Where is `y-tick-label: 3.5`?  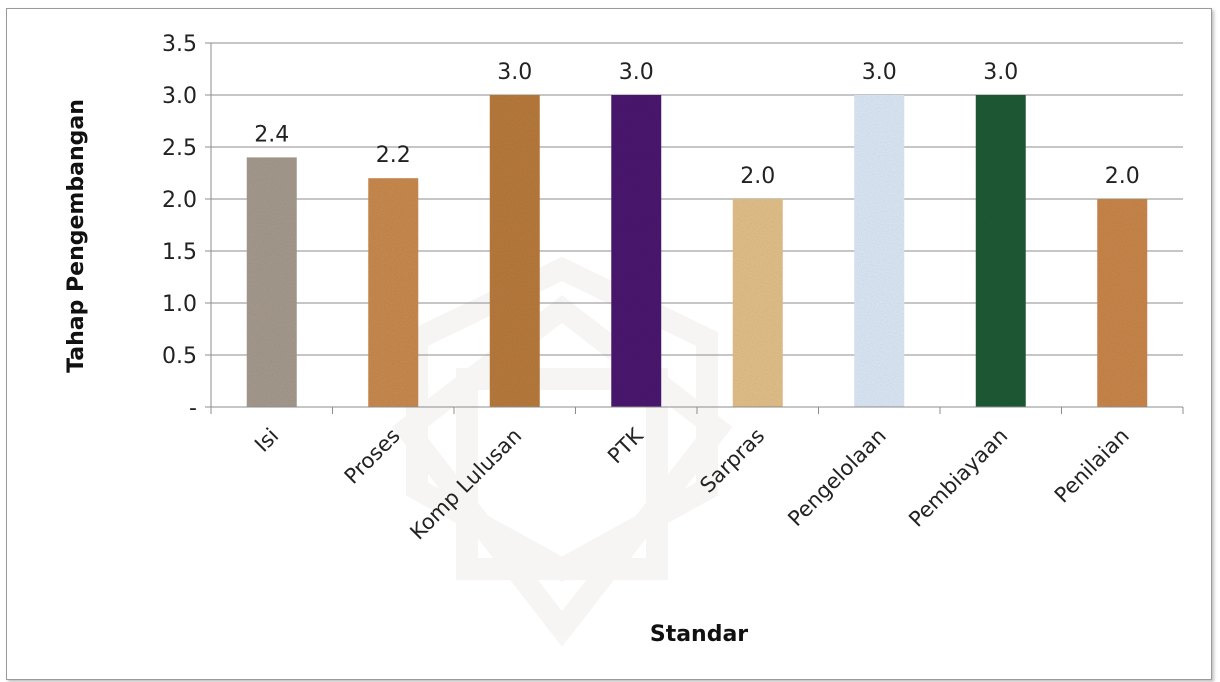 y-tick-label: 3.5 is located at coordinates (179, 44).